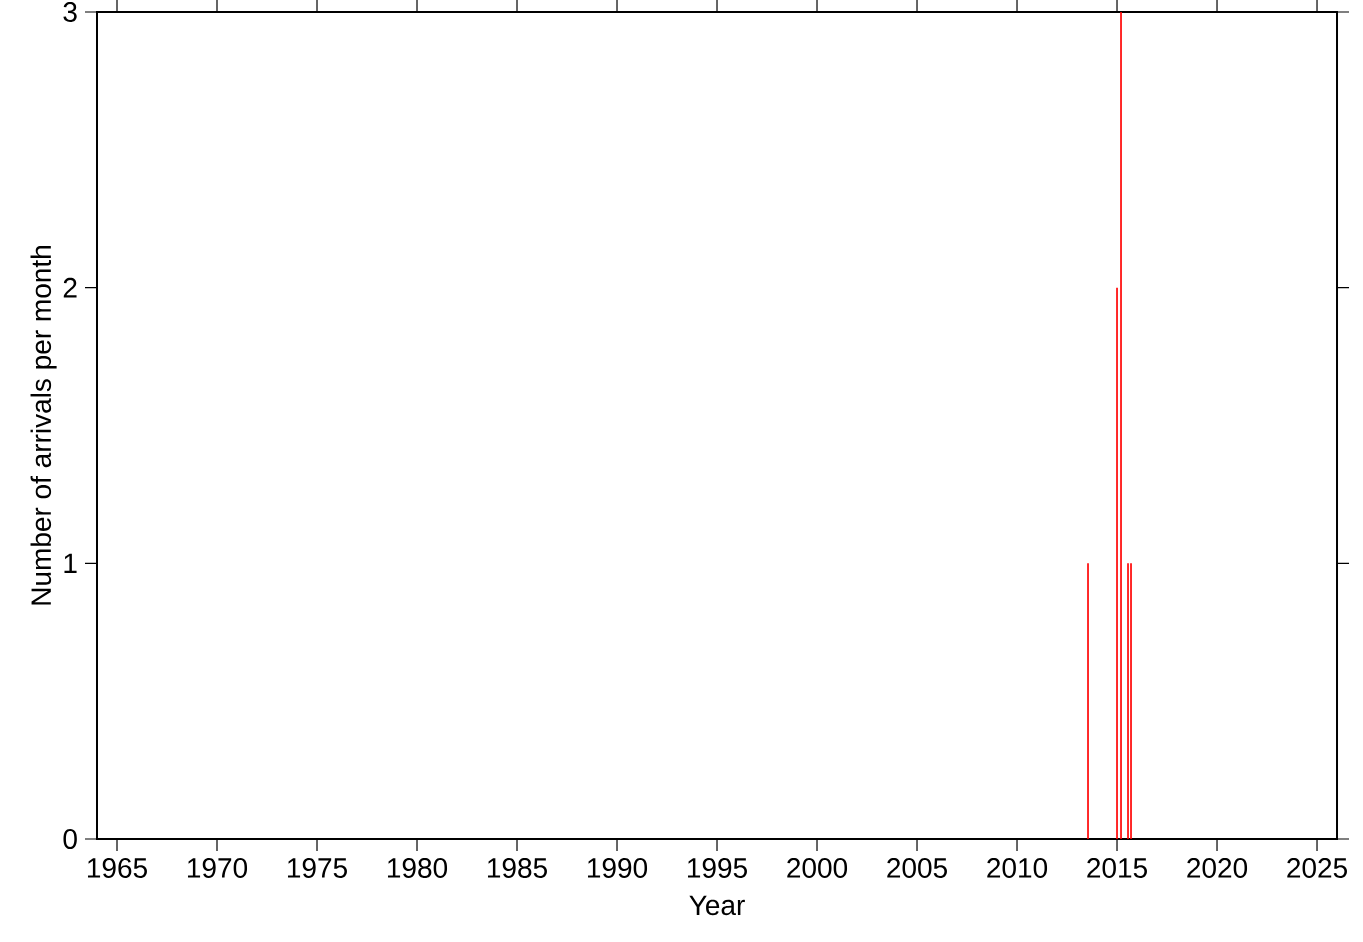 The height and width of the screenshot is (942, 1363). I want to click on x-tick-label: 1990, so click(618, 868).